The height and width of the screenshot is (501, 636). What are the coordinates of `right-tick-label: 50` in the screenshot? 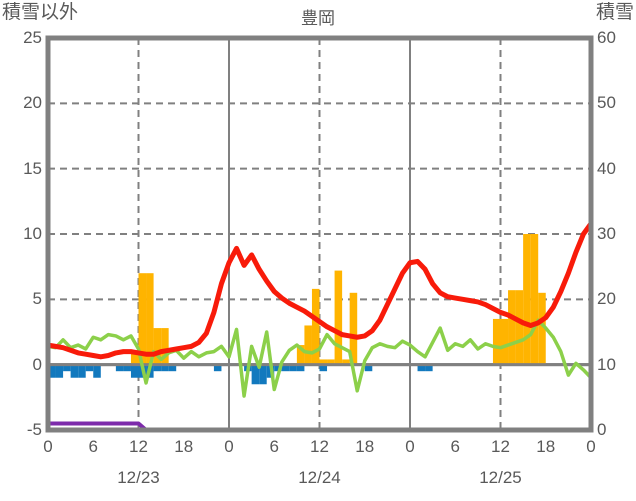 It's located at (606, 103).